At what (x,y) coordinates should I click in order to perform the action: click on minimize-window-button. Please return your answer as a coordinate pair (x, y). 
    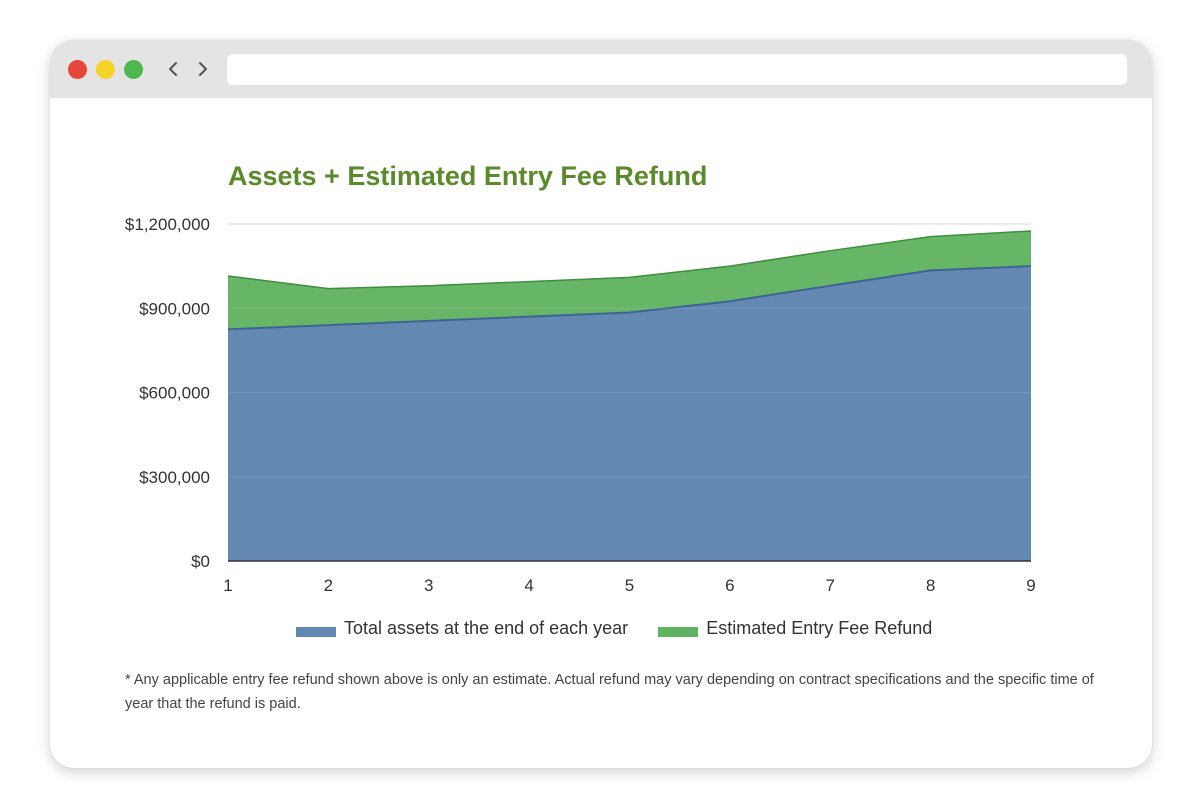
    Looking at the image, I should click on (105, 69).